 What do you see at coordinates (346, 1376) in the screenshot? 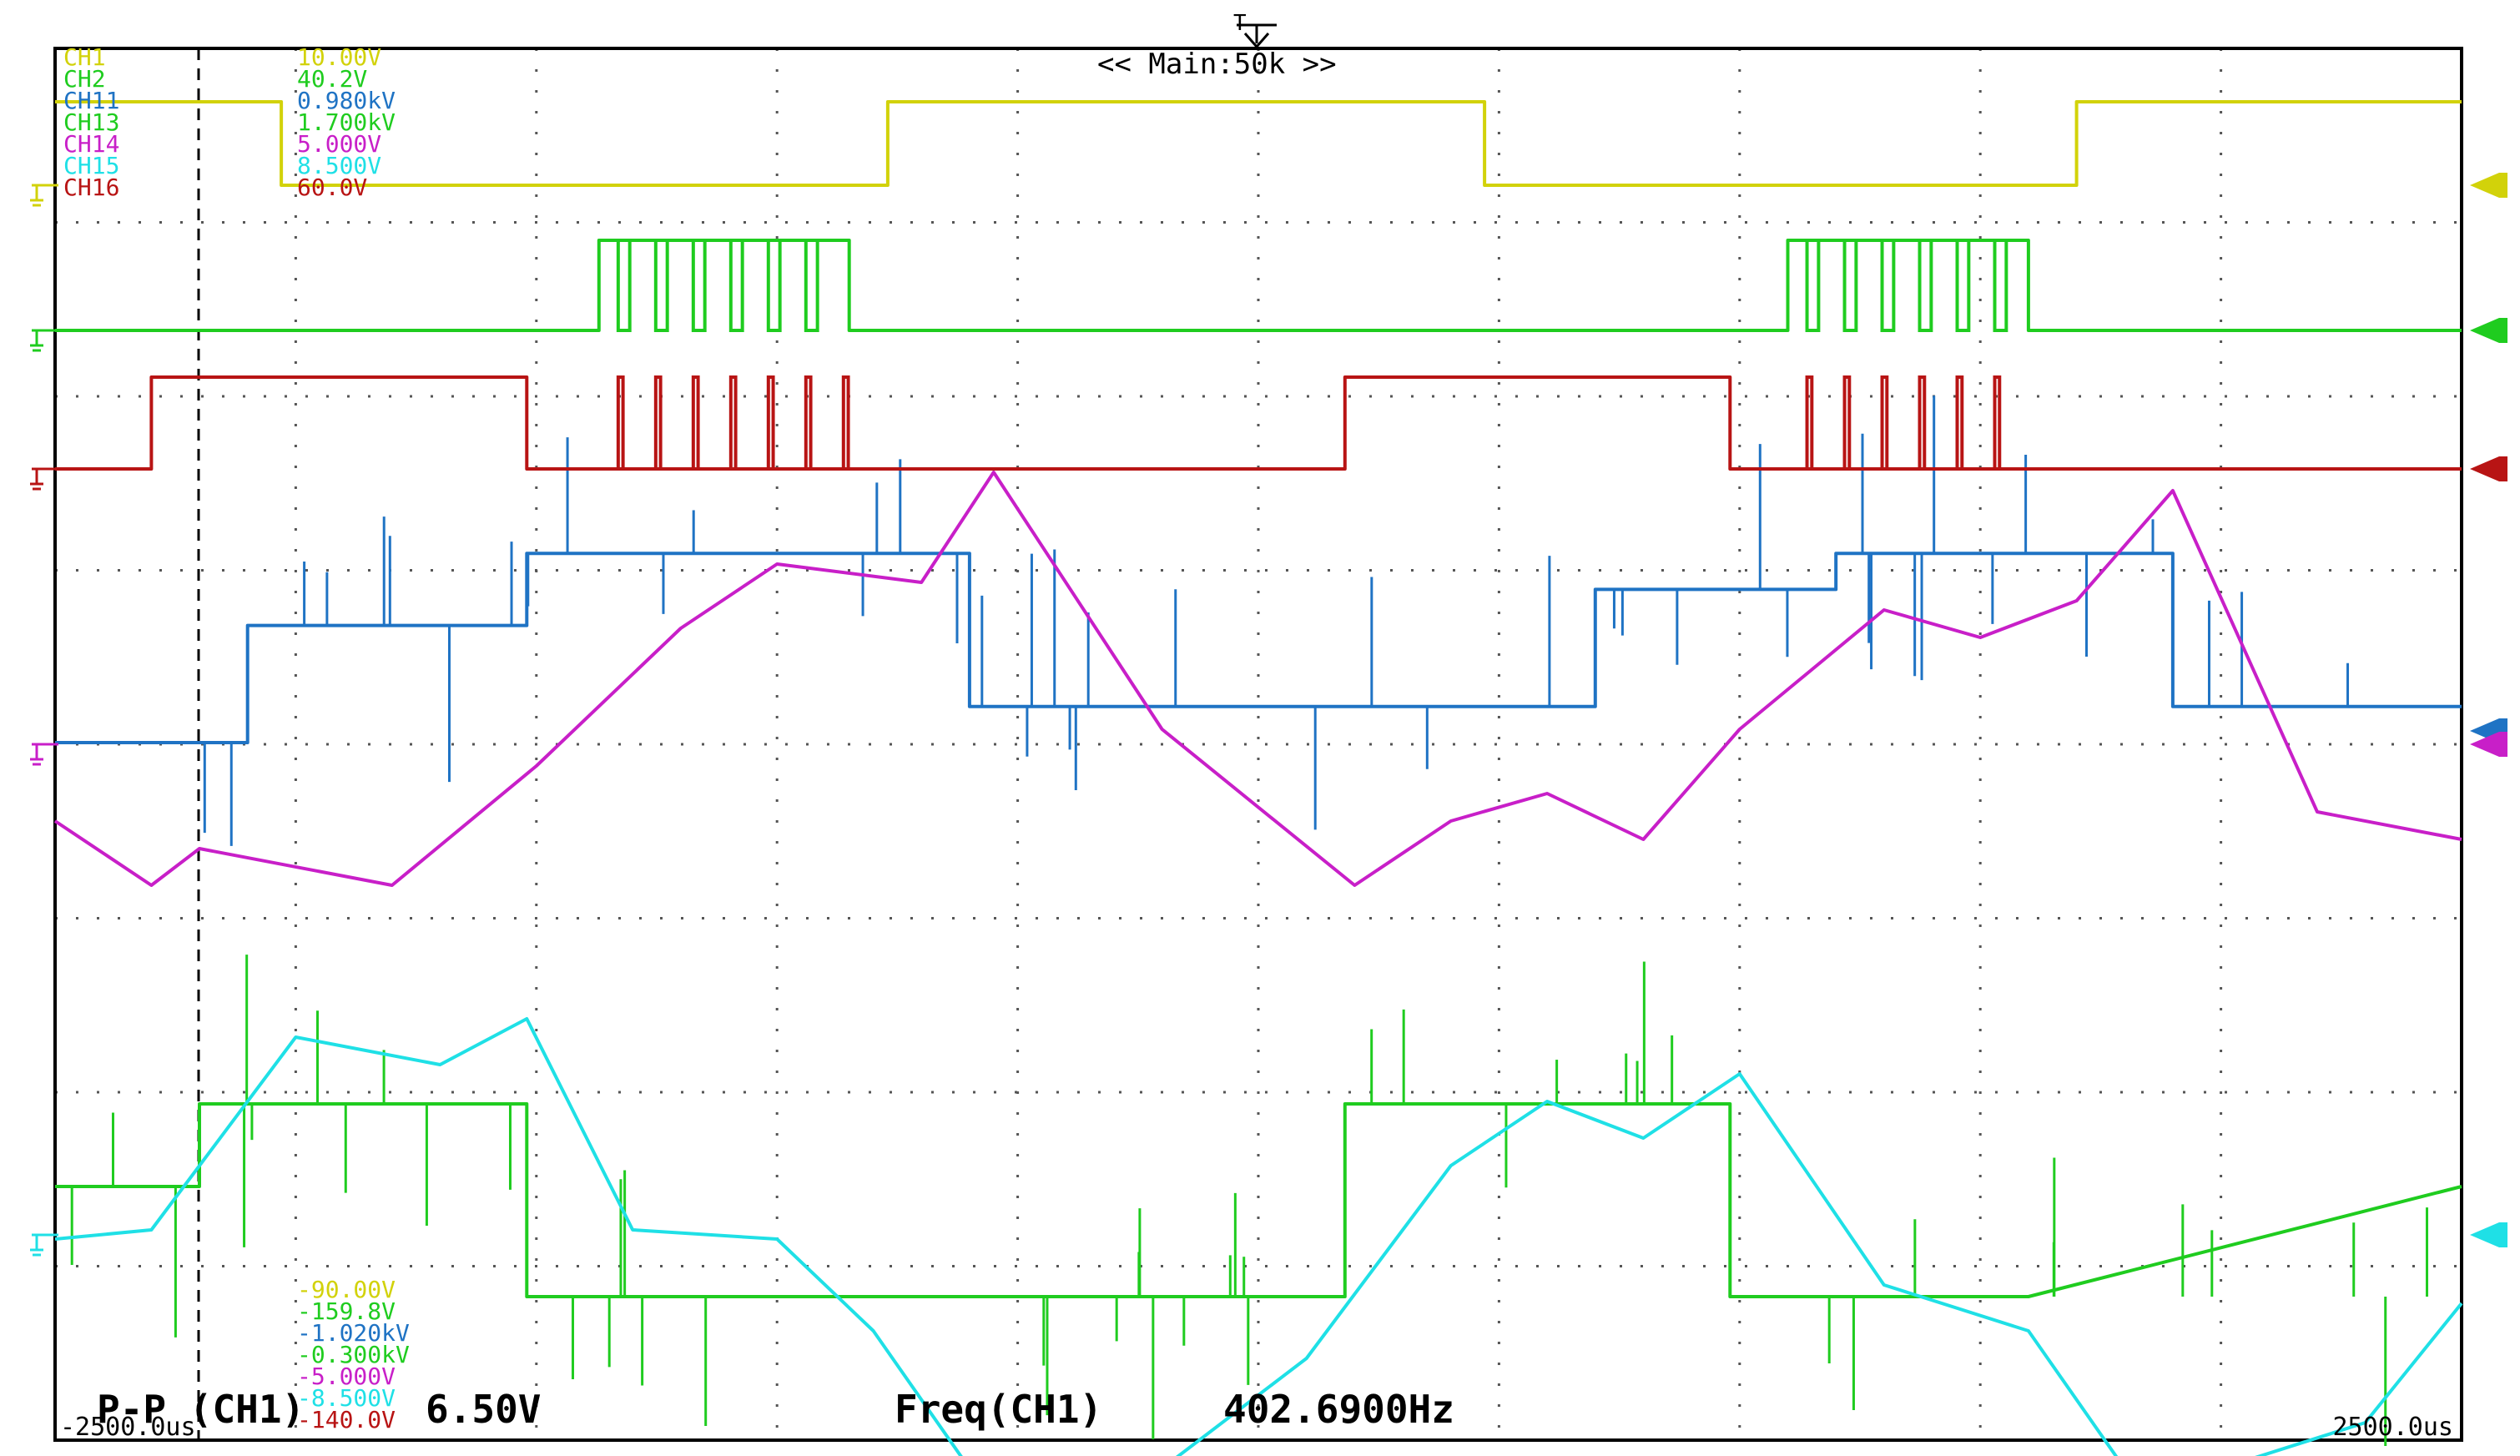
I see `legend-offset-value: -5.000V` at bounding box center [346, 1376].